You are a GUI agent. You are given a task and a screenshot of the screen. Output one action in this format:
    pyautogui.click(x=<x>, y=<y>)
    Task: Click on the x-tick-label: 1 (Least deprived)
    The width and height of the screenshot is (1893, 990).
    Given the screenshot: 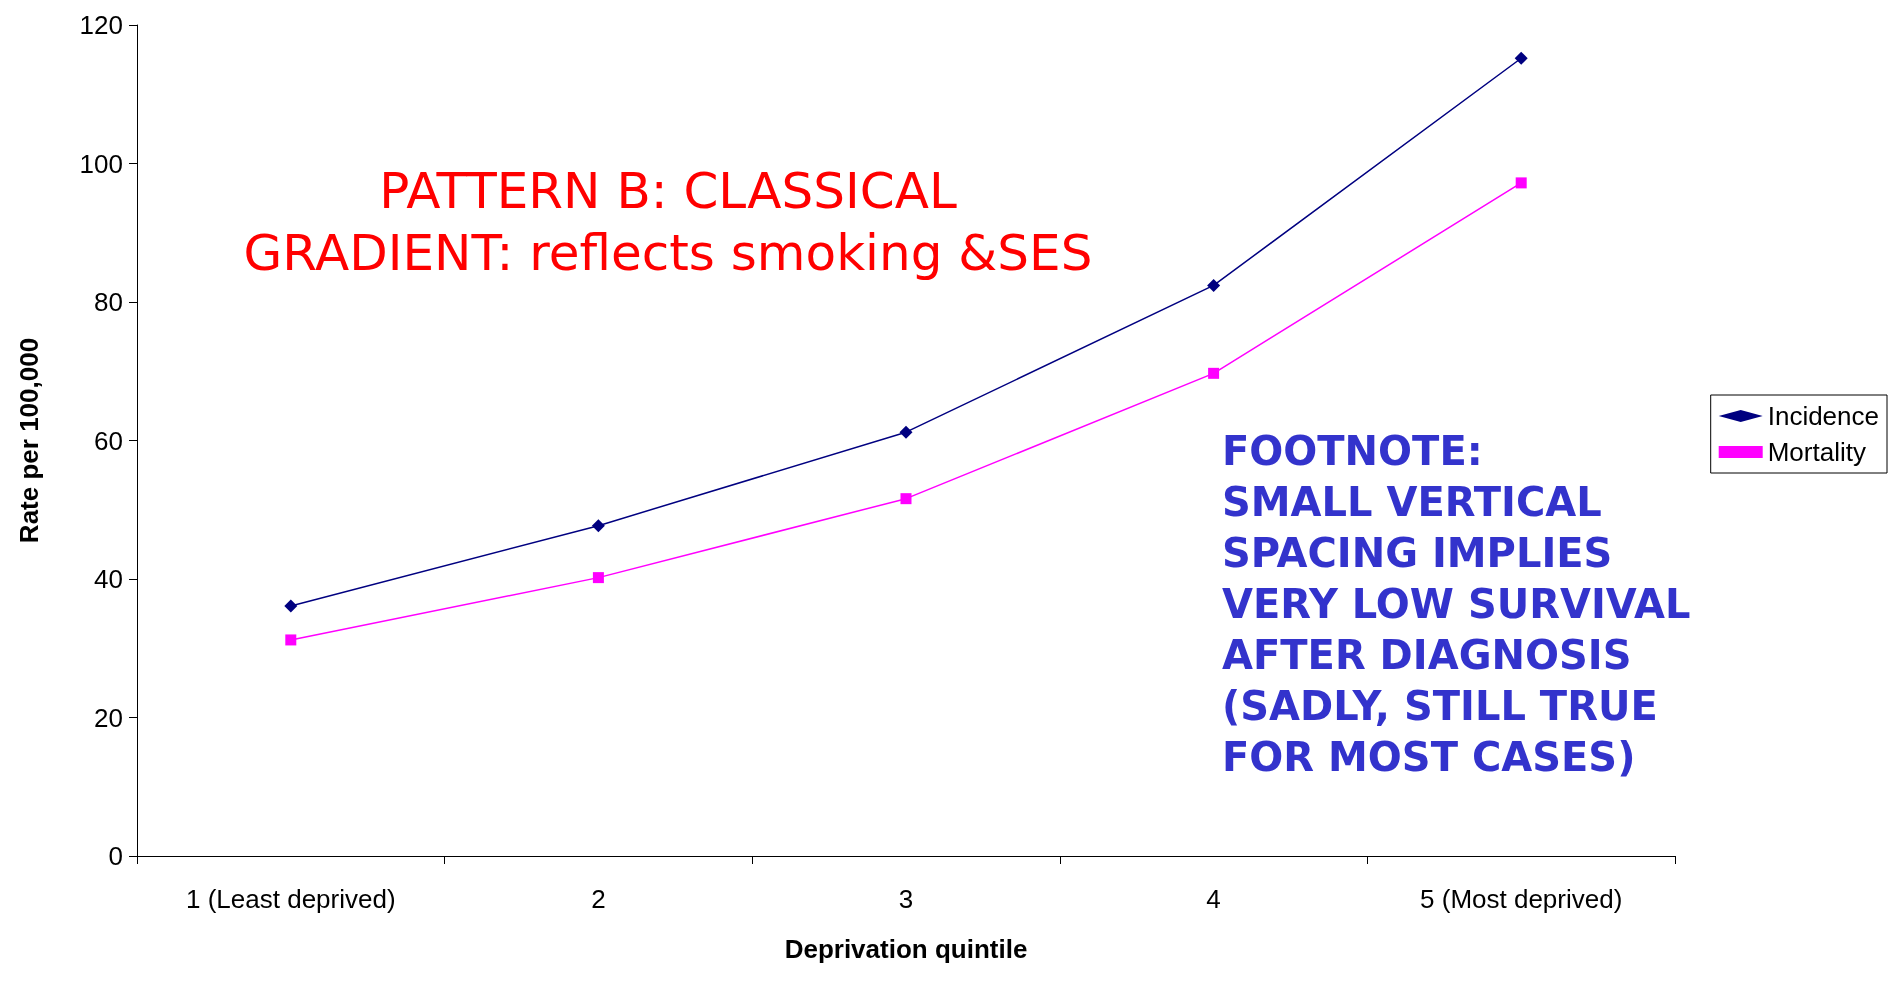 What is the action you would take?
    pyautogui.click(x=291, y=899)
    